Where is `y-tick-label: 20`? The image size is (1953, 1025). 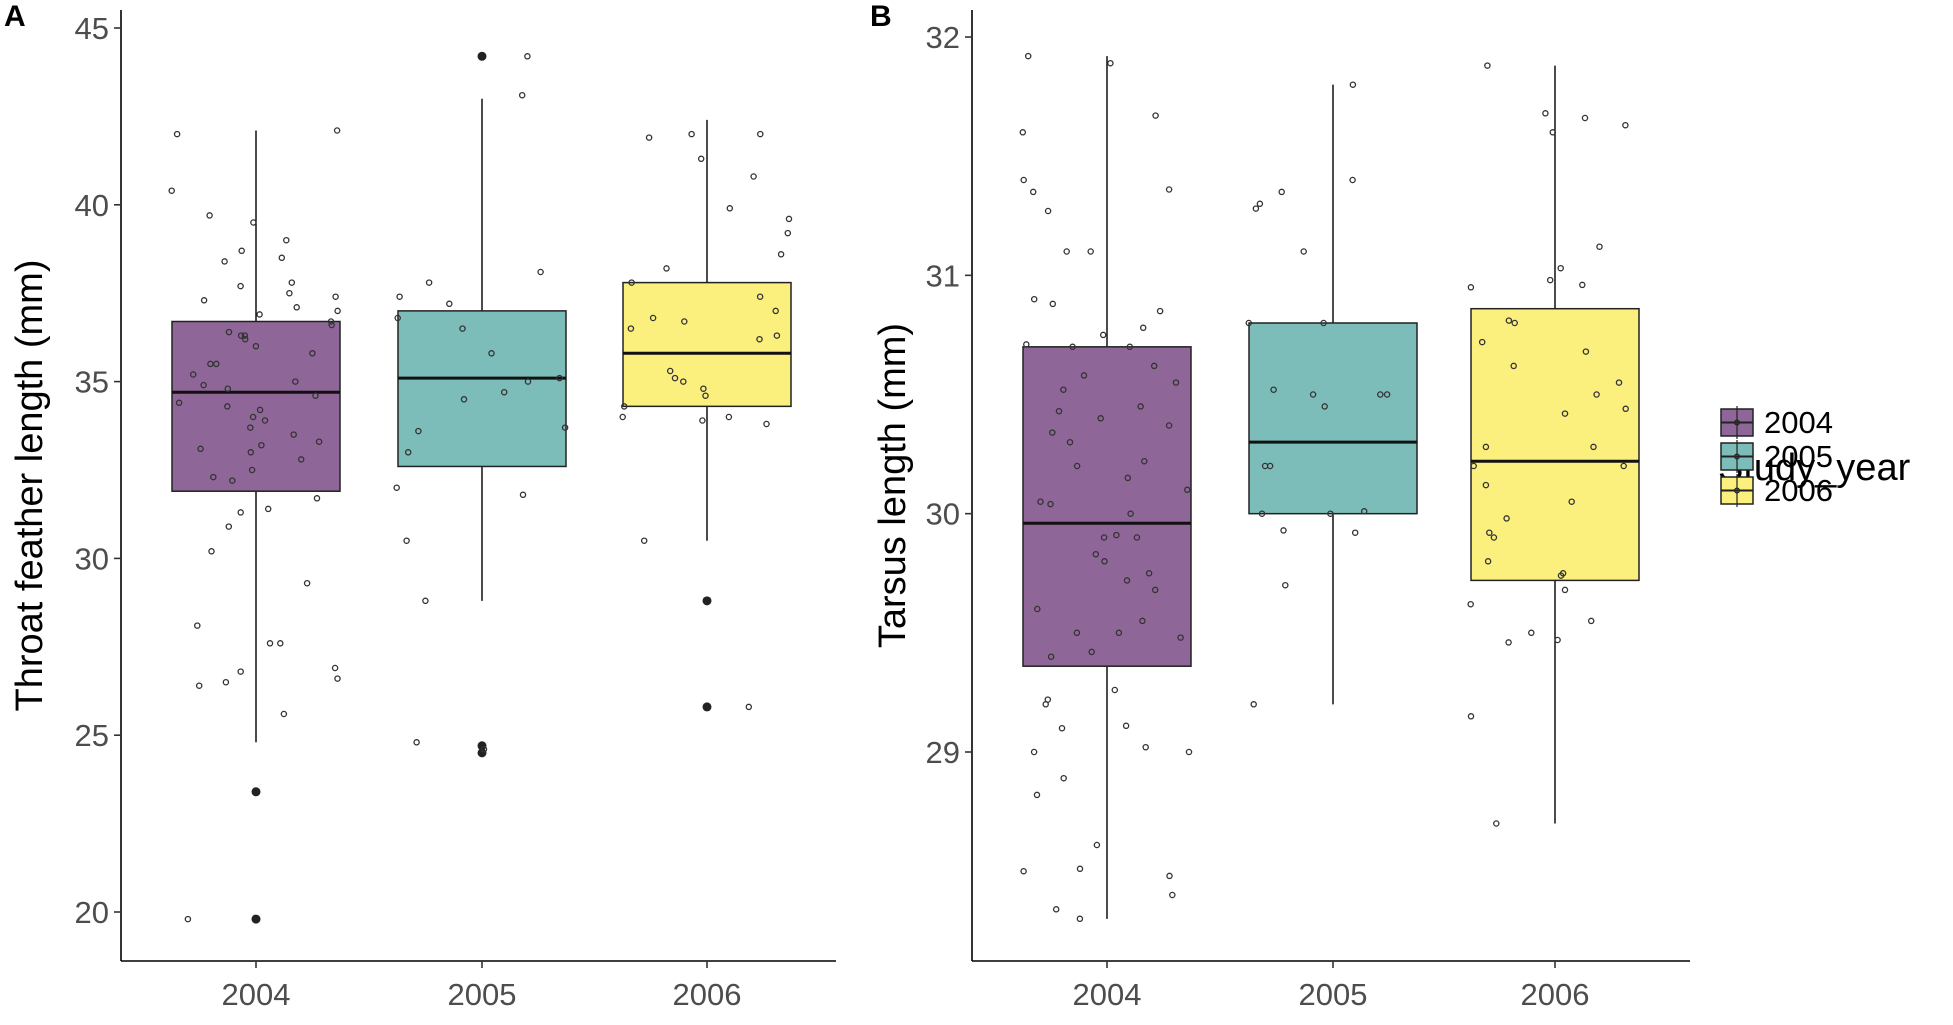
y-tick-label: 20 is located at coordinates (92, 912).